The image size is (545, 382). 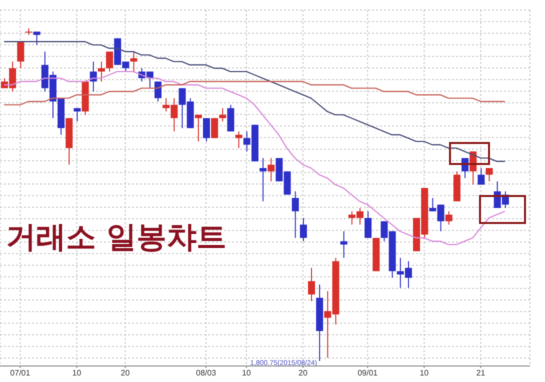 What do you see at coordinates (368, 373) in the screenshot?
I see `x-tick-label: 09/01` at bounding box center [368, 373].